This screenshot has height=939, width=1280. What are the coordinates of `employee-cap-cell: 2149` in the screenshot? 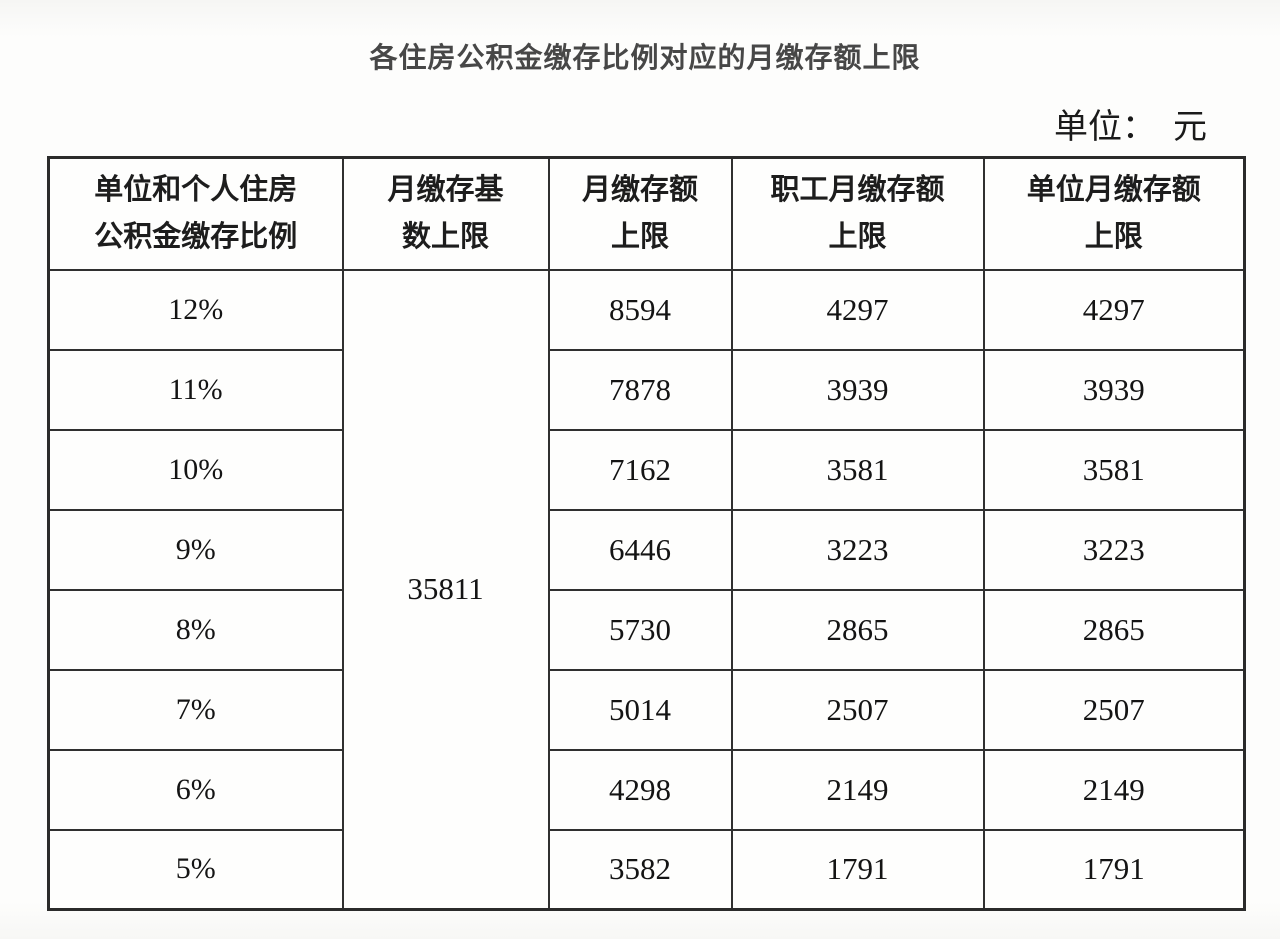 It's located at (857, 789).